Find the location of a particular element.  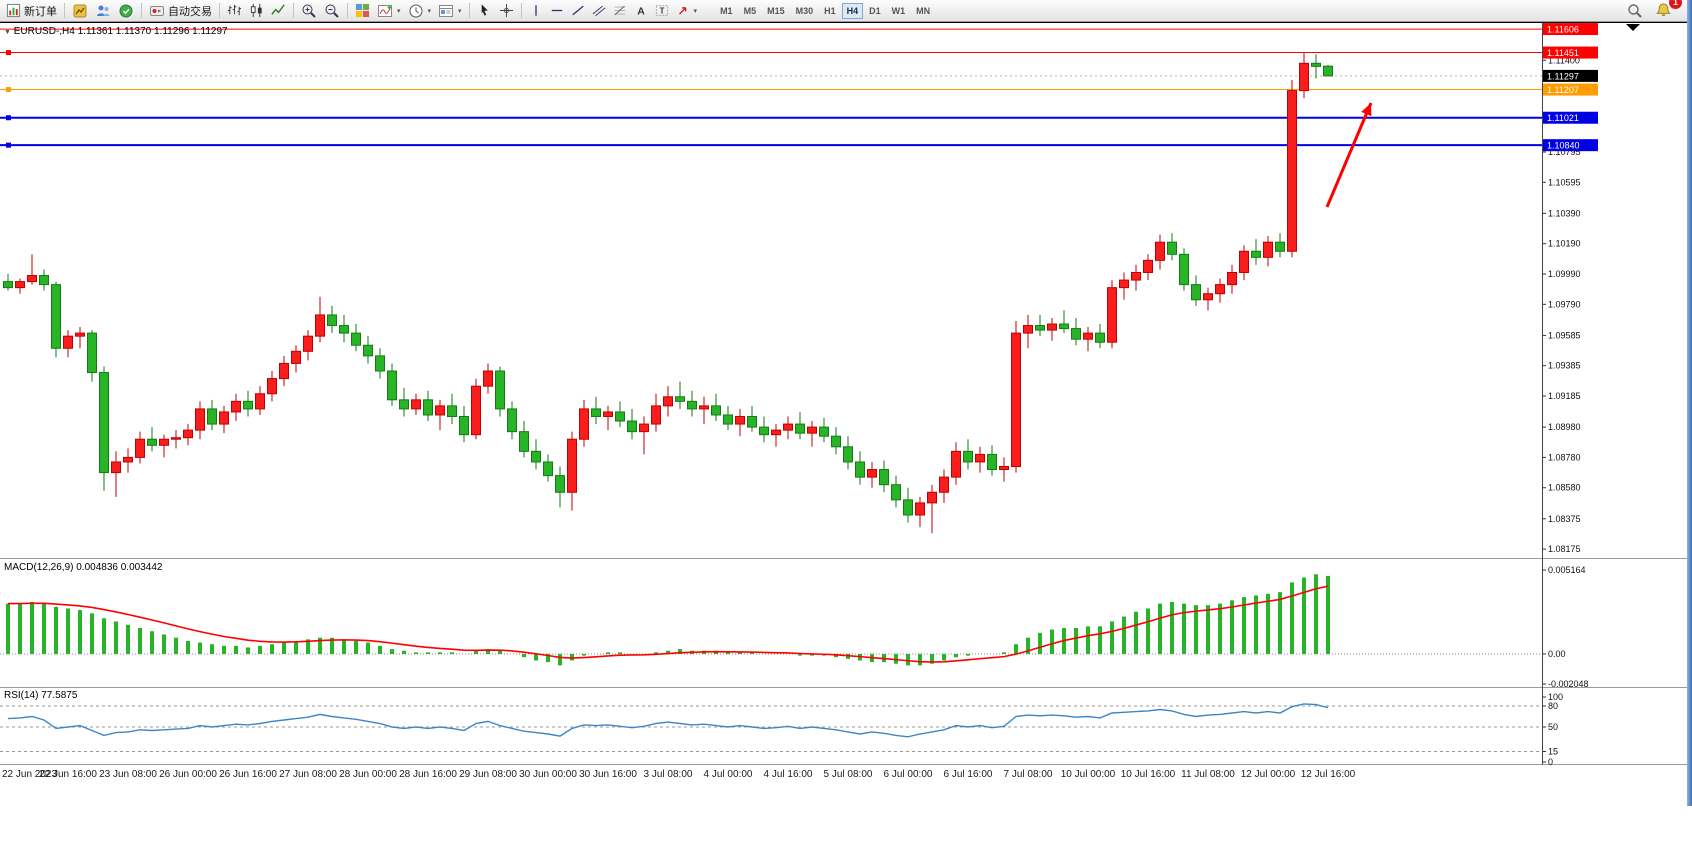

time-label: 5 Jul 08:00 is located at coordinates (848, 774).